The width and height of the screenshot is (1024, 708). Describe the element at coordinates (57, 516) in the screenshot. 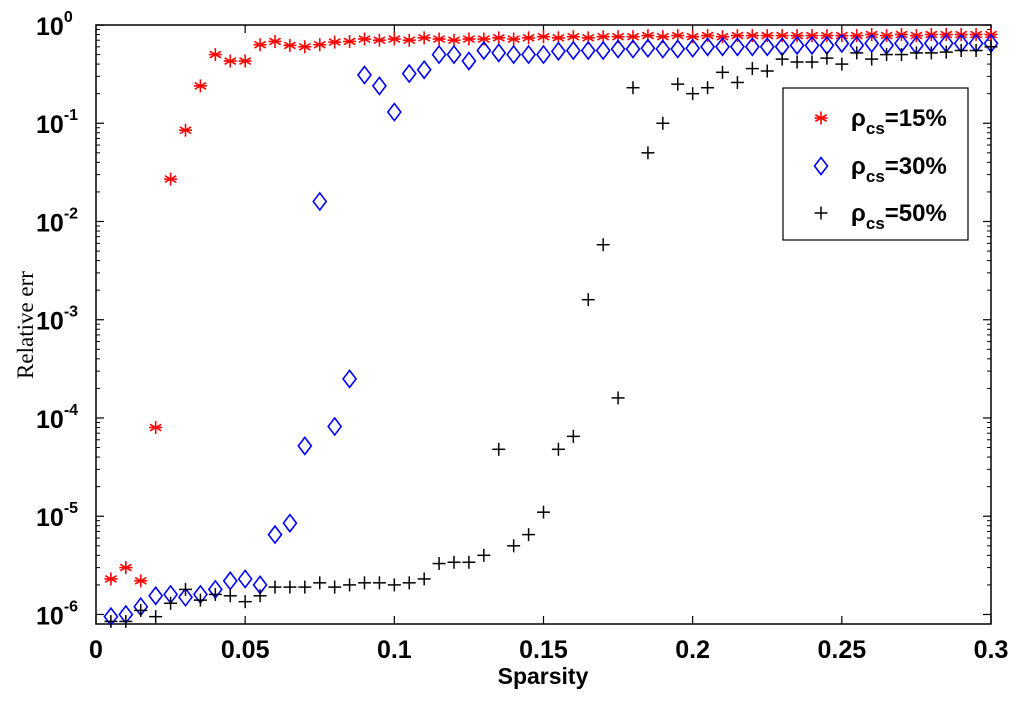

I see `y-tick-label: 10⁻⁵` at that location.